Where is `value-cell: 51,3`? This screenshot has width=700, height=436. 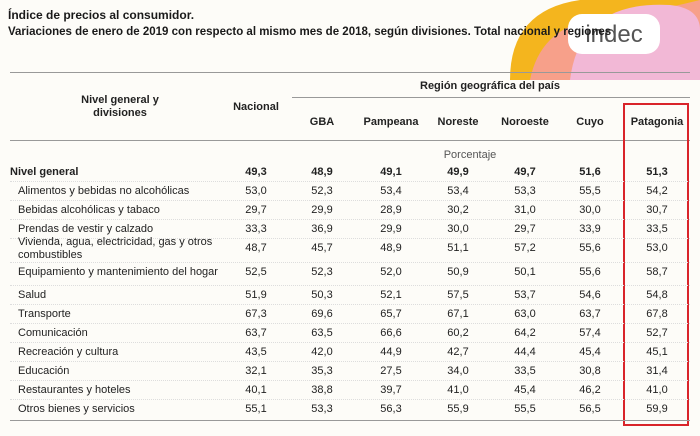 value-cell: 51,3 is located at coordinates (657, 172).